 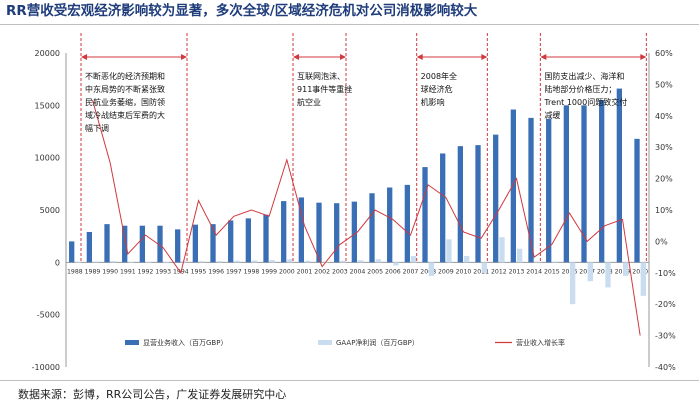 What do you see at coordinates (439, 76) in the screenshot?
I see `annotation-text: 2008年全` at bounding box center [439, 76].